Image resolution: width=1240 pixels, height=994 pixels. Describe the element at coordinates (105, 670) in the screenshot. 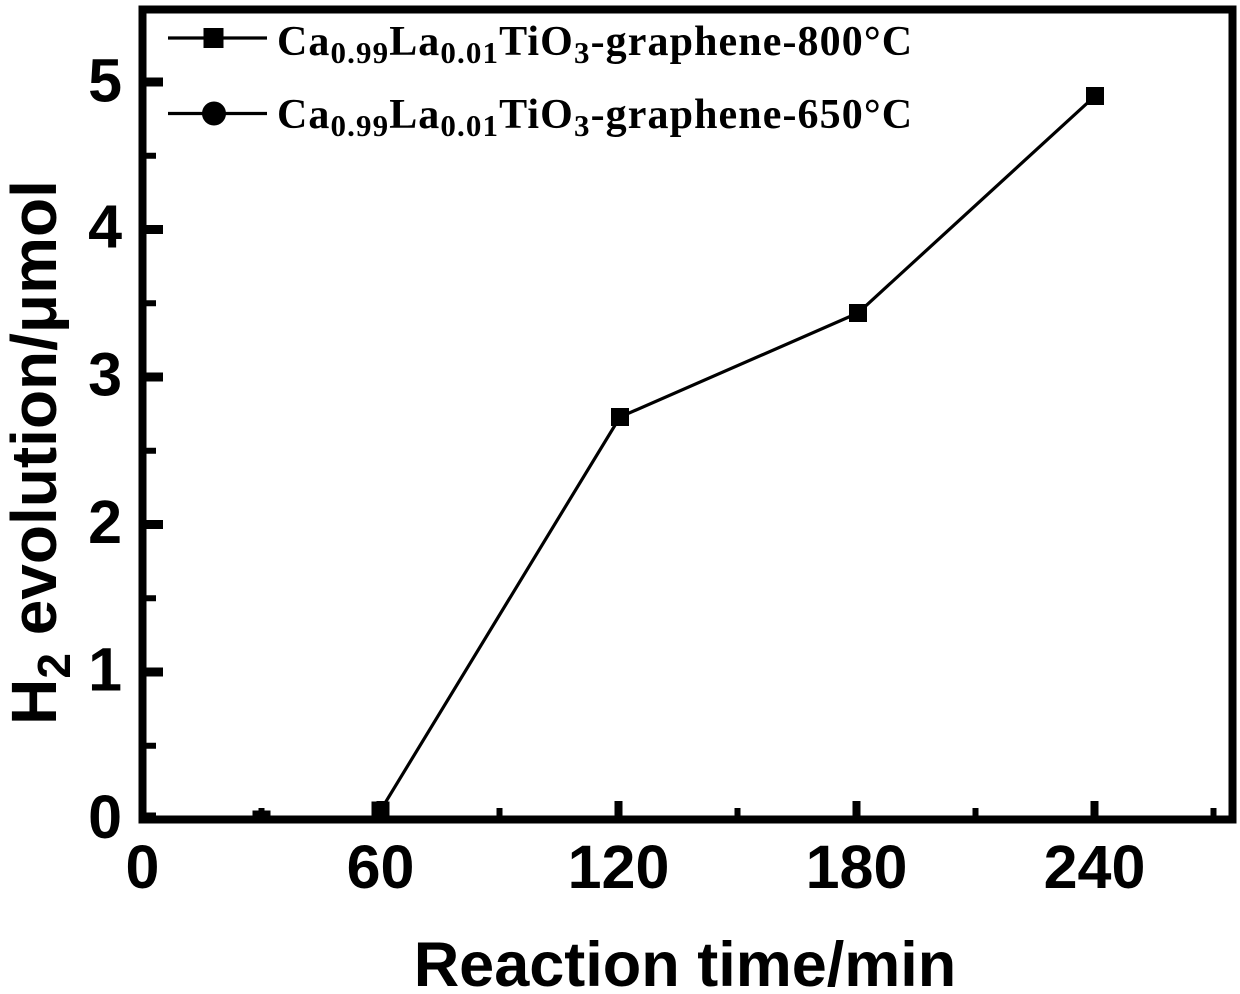

I see `svg-text: 1` at that location.